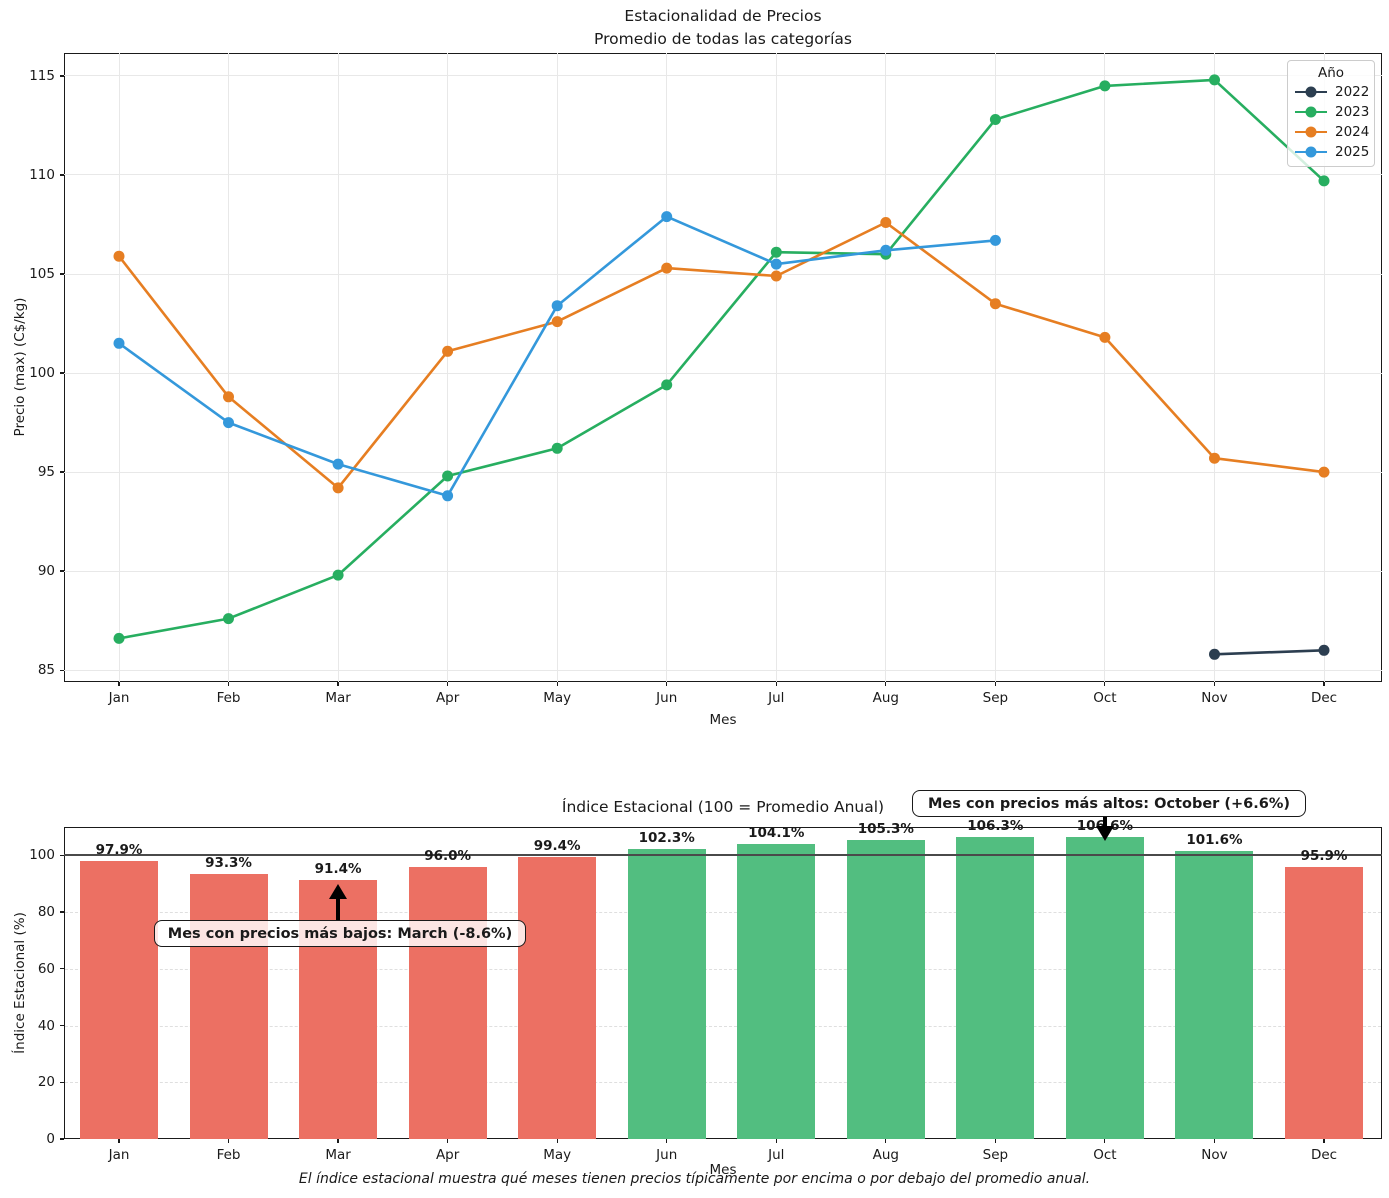 This screenshot has width=1389, height=1198. What do you see at coordinates (1324, 1002) in the screenshot?
I see `bar-Dec` at bounding box center [1324, 1002].